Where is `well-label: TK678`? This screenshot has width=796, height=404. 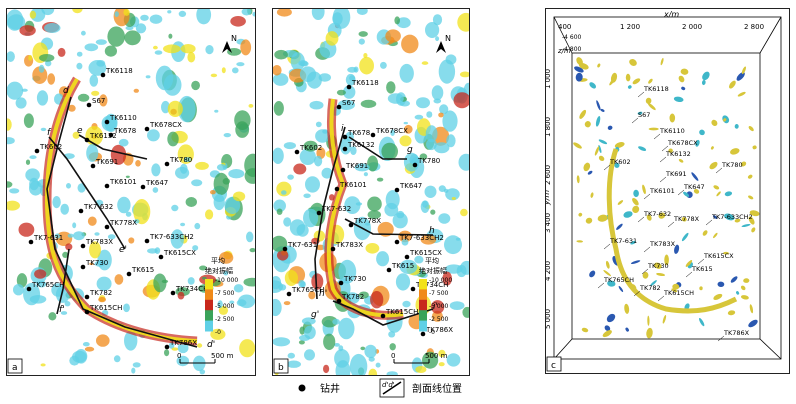
well-label: TK678 is located at coordinates (124, 131).